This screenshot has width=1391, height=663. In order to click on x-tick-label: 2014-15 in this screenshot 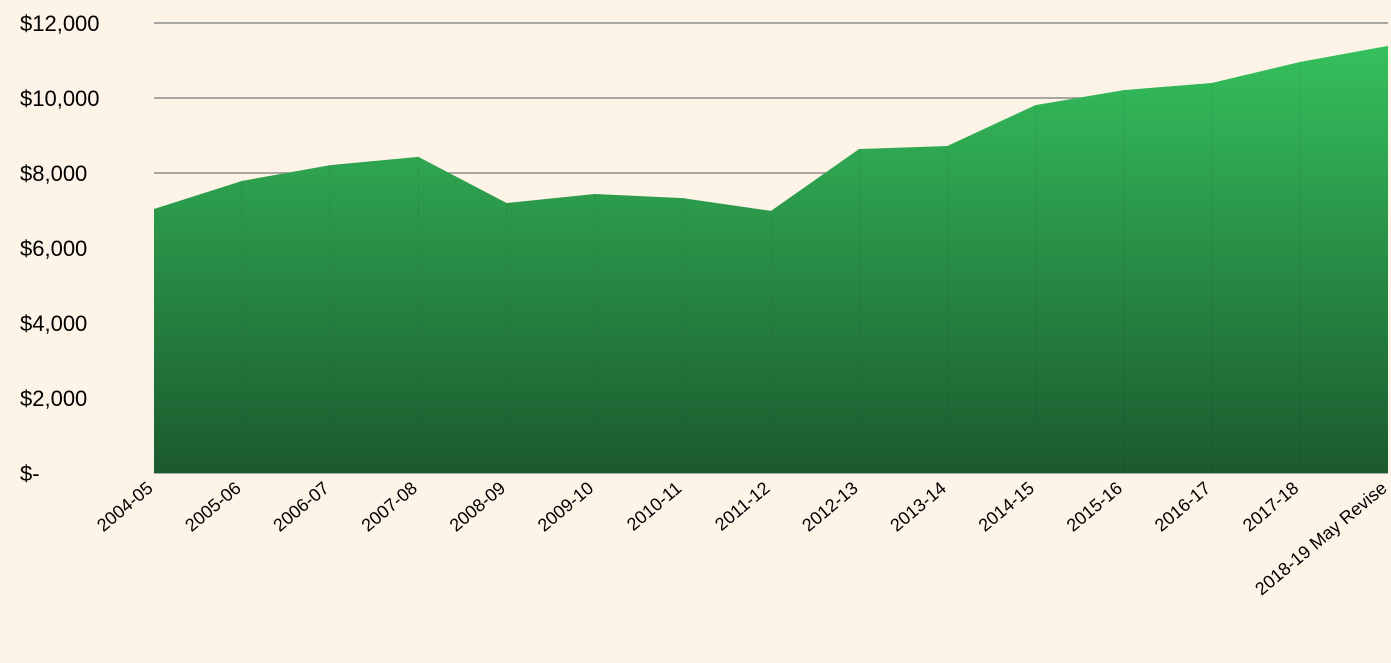, I will do `click(1006, 507)`.